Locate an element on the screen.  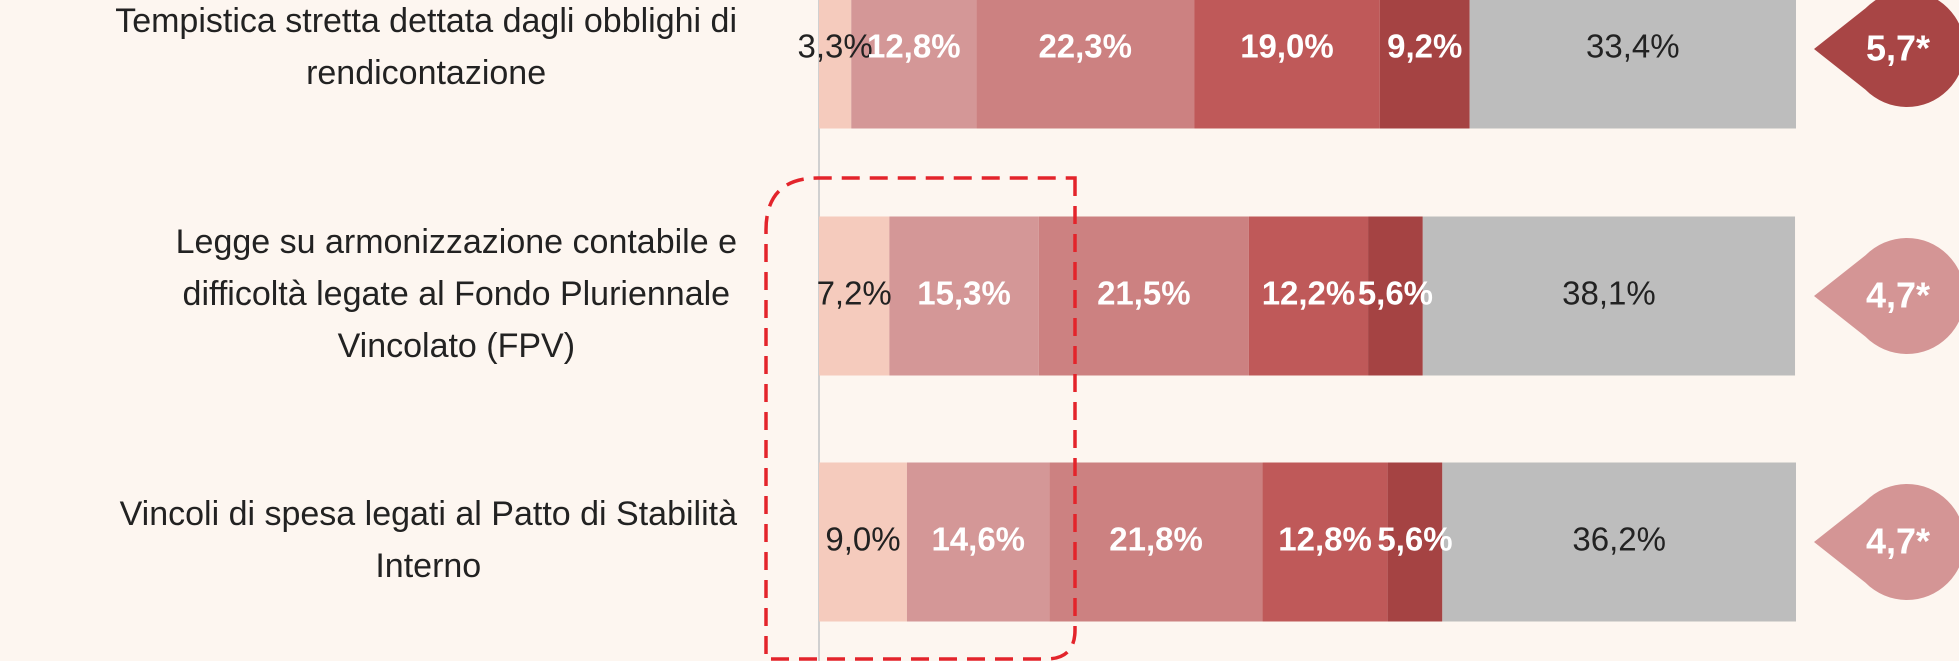
category-label: Legge su armonizzazione contabile e is located at coordinates (456, 242).